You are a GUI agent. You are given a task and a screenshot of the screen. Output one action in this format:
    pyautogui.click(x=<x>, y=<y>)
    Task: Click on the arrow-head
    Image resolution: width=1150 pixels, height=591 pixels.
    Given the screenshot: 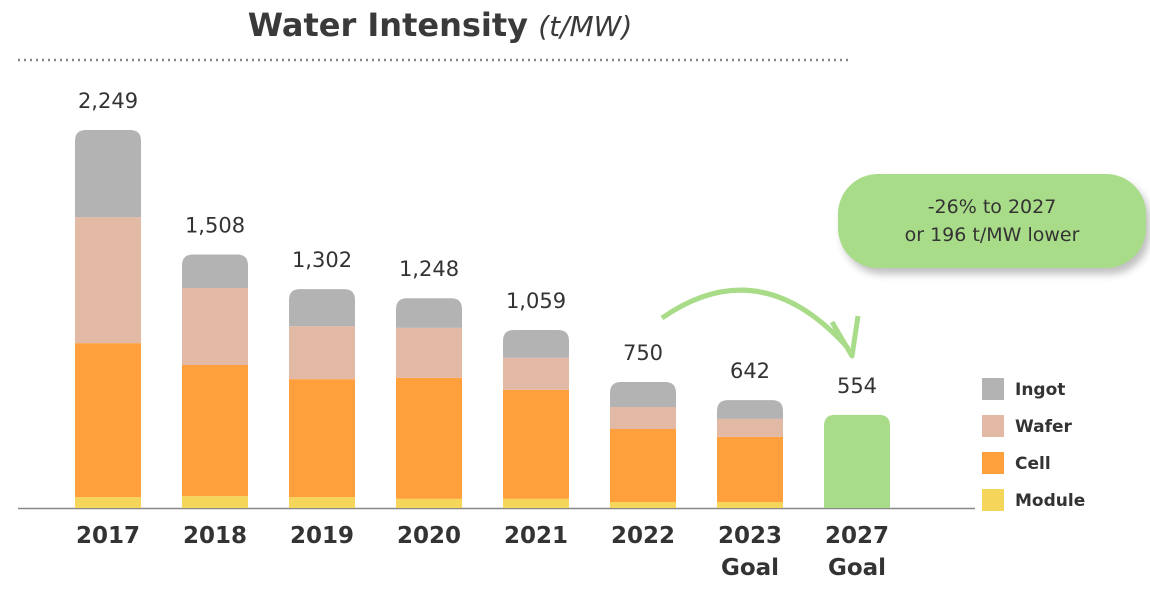 What is the action you would take?
    pyautogui.click(x=845, y=337)
    